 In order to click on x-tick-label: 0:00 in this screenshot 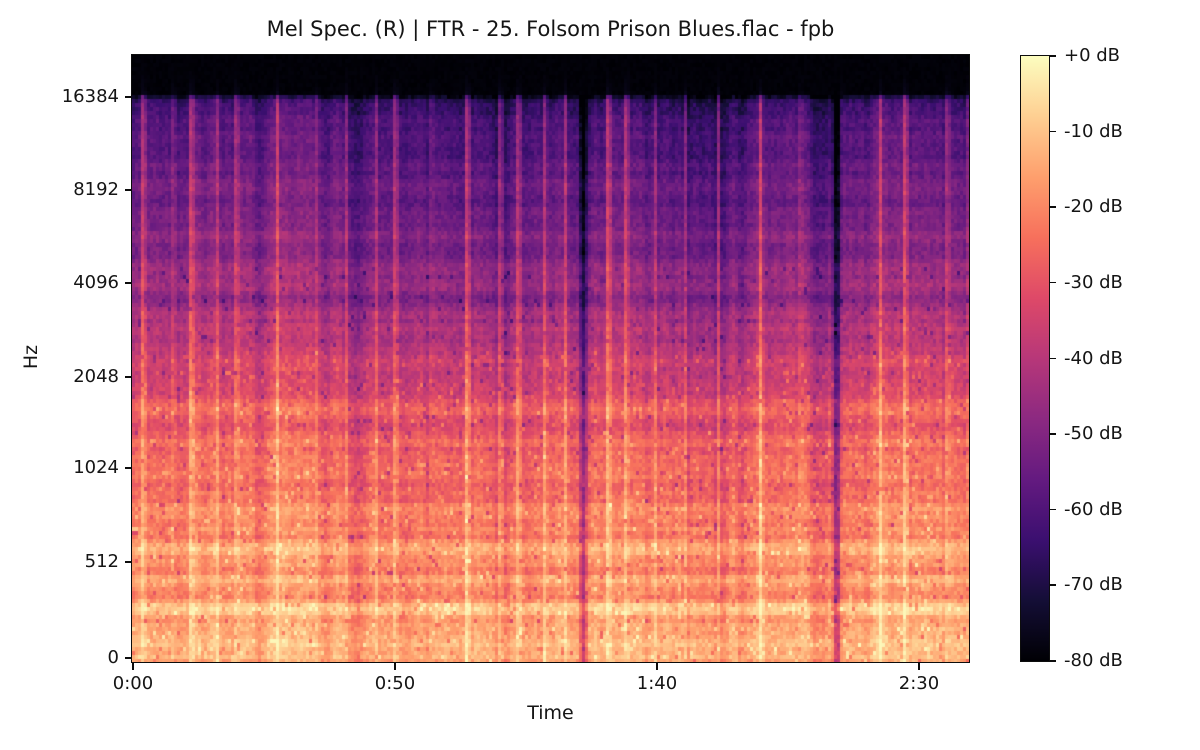, I will do `click(133, 683)`.